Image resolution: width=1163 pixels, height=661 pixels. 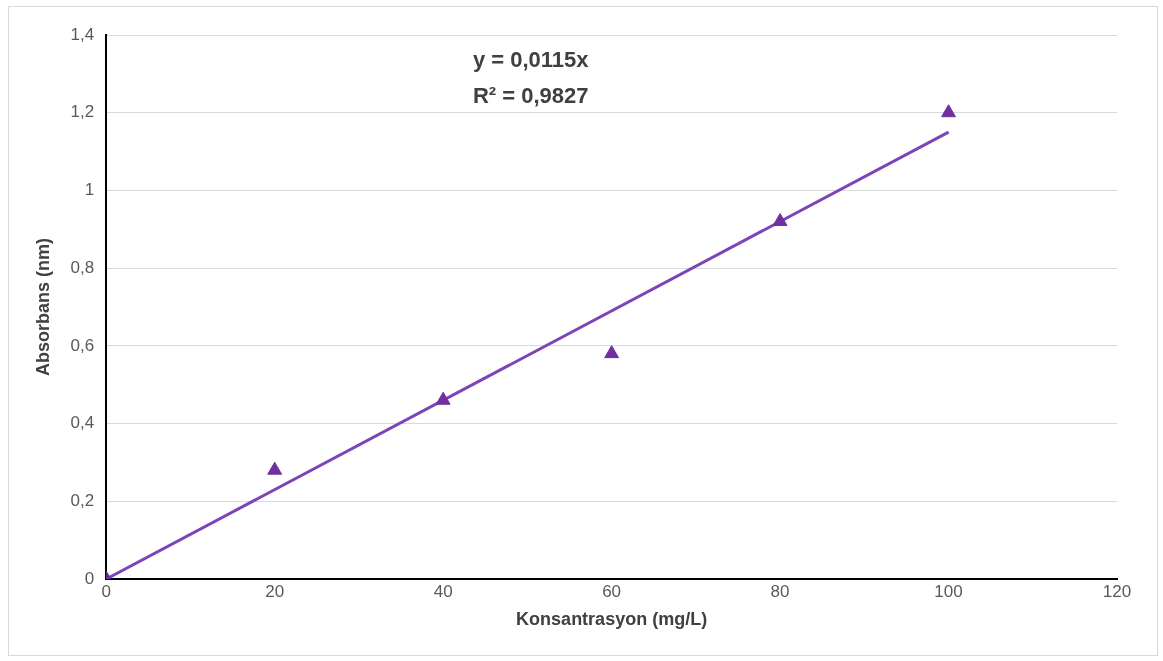 I want to click on y-tick-label: 1,4, so click(x=82, y=34).